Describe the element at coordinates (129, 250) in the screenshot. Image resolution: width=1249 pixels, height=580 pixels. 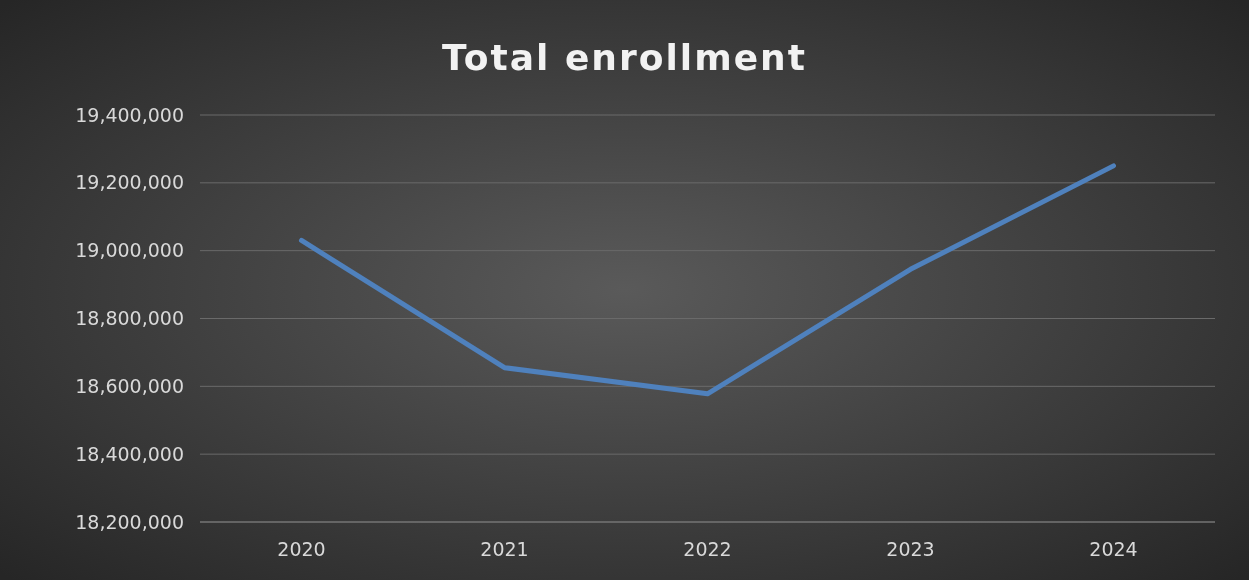
I see `y-tick-label: 19,000,000` at that location.